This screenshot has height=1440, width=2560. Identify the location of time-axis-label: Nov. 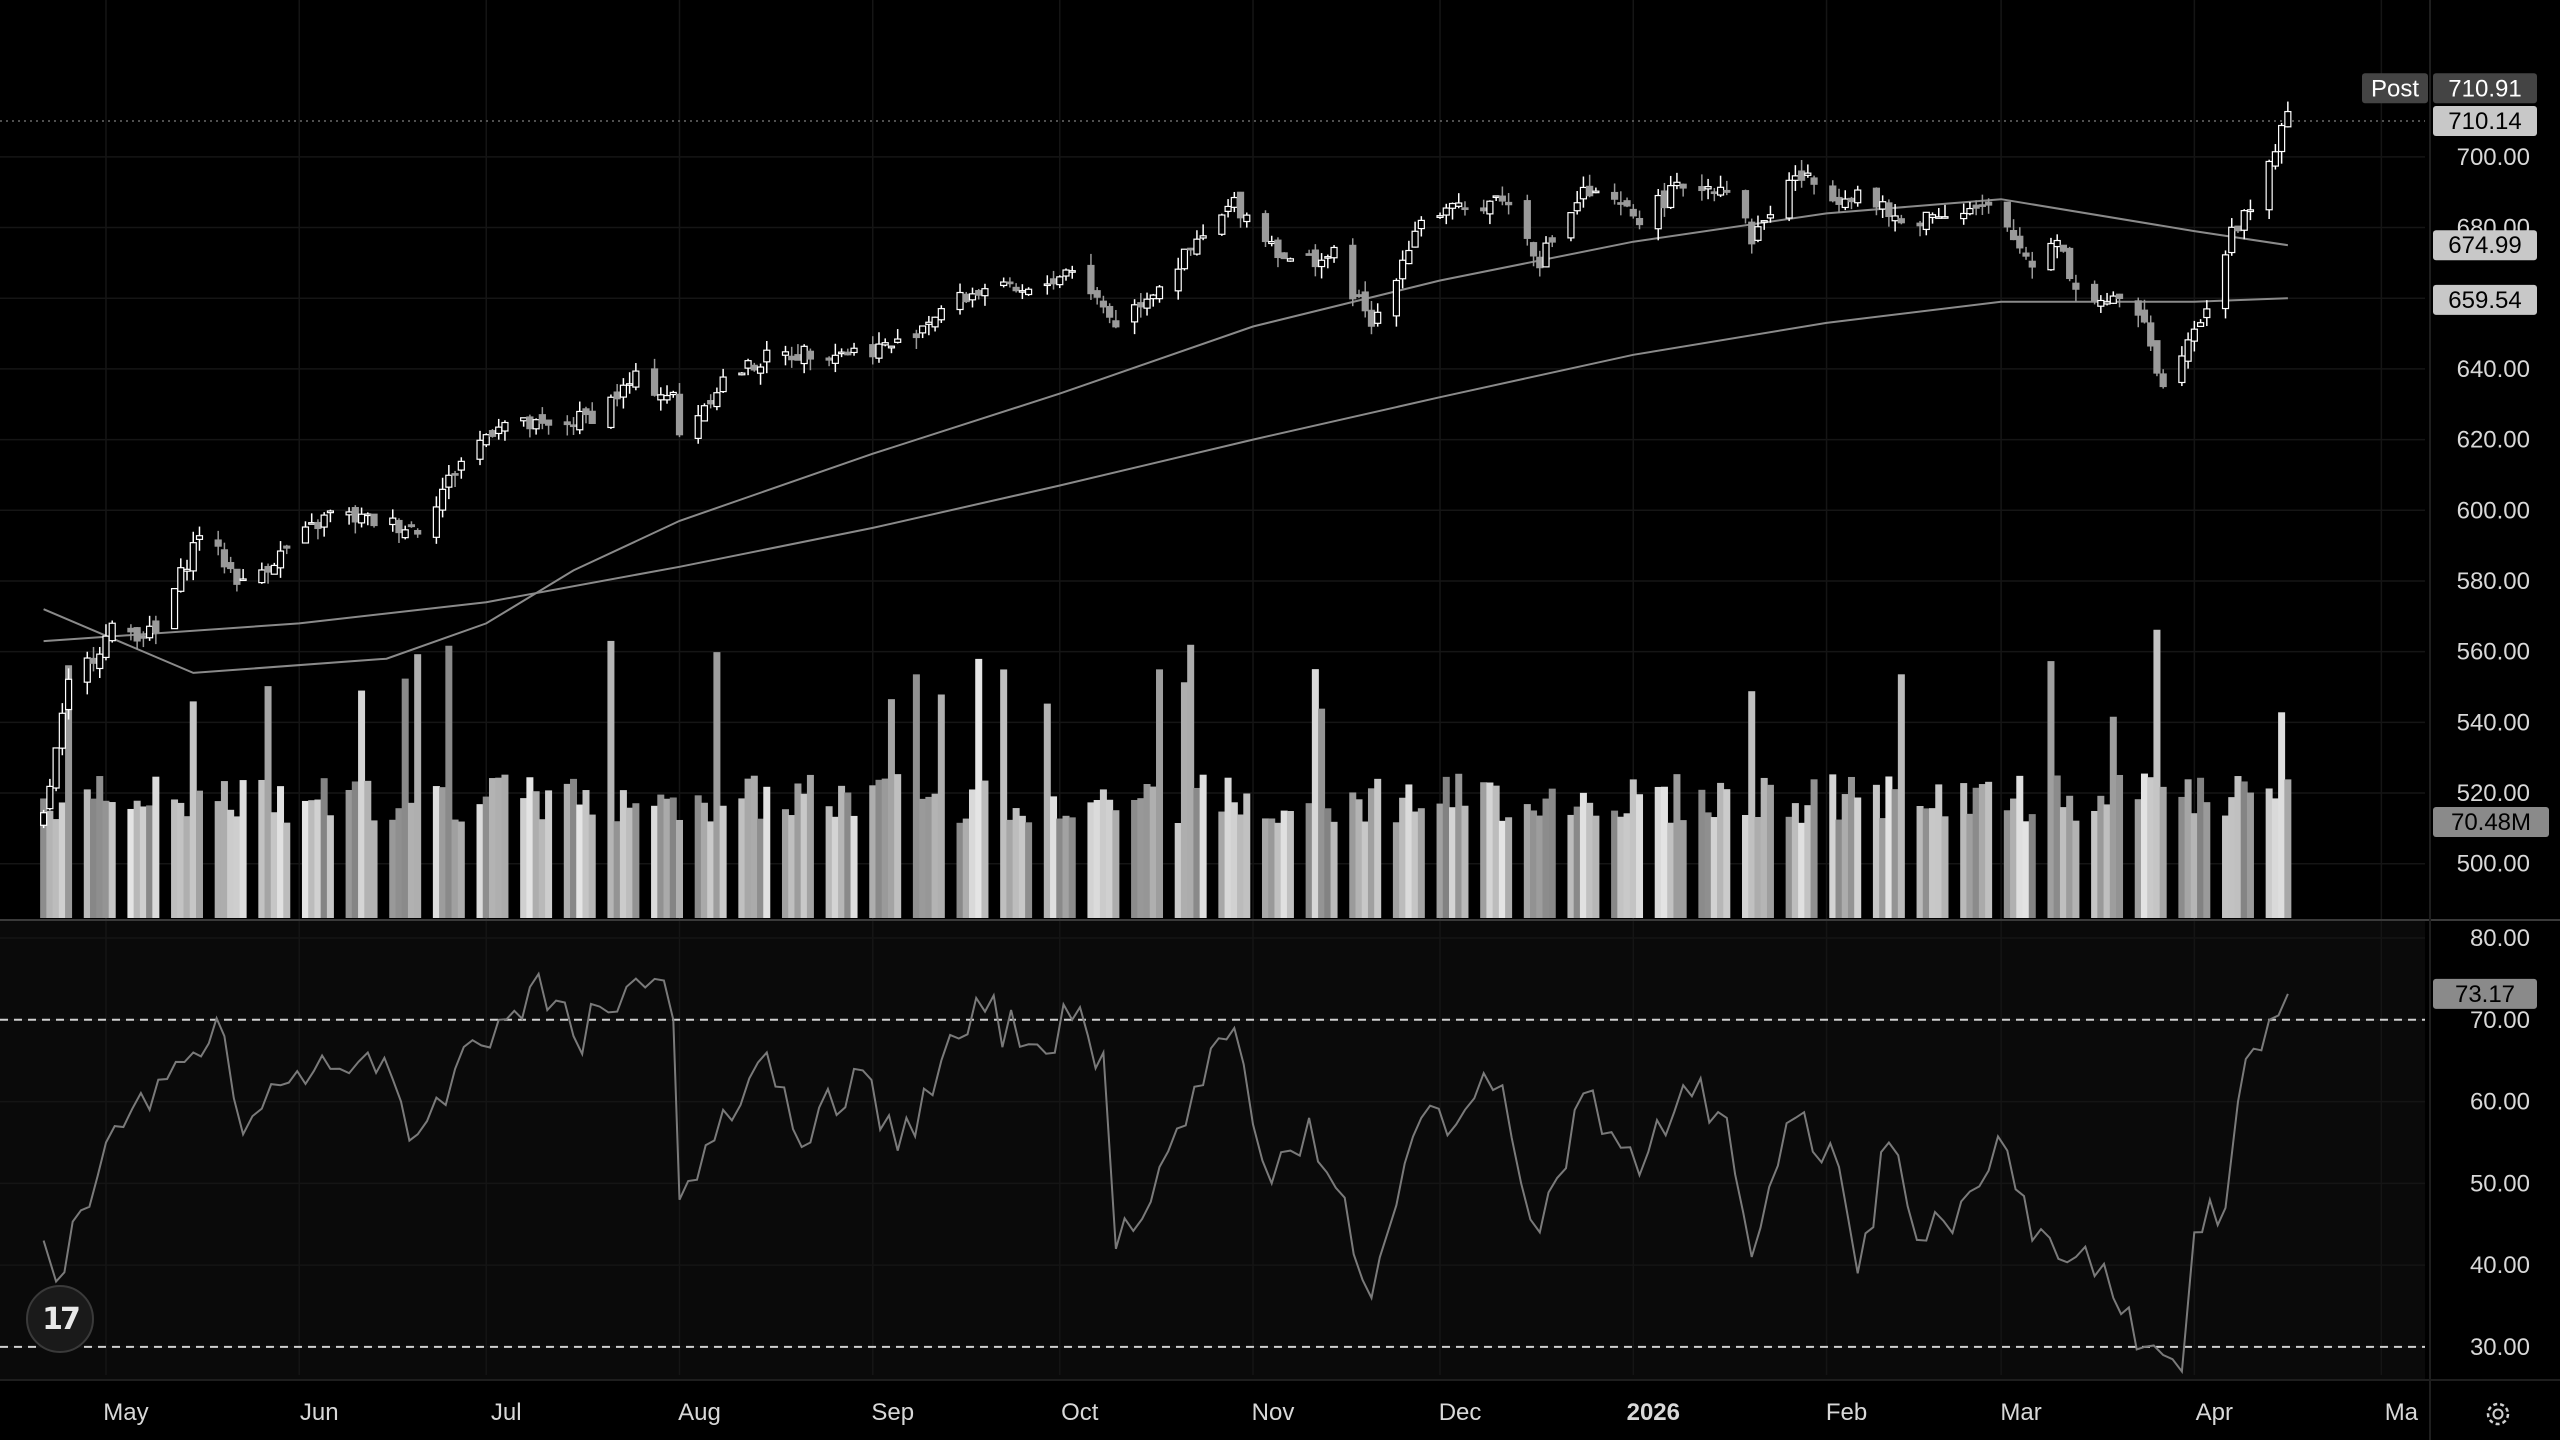
(1273, 1412).